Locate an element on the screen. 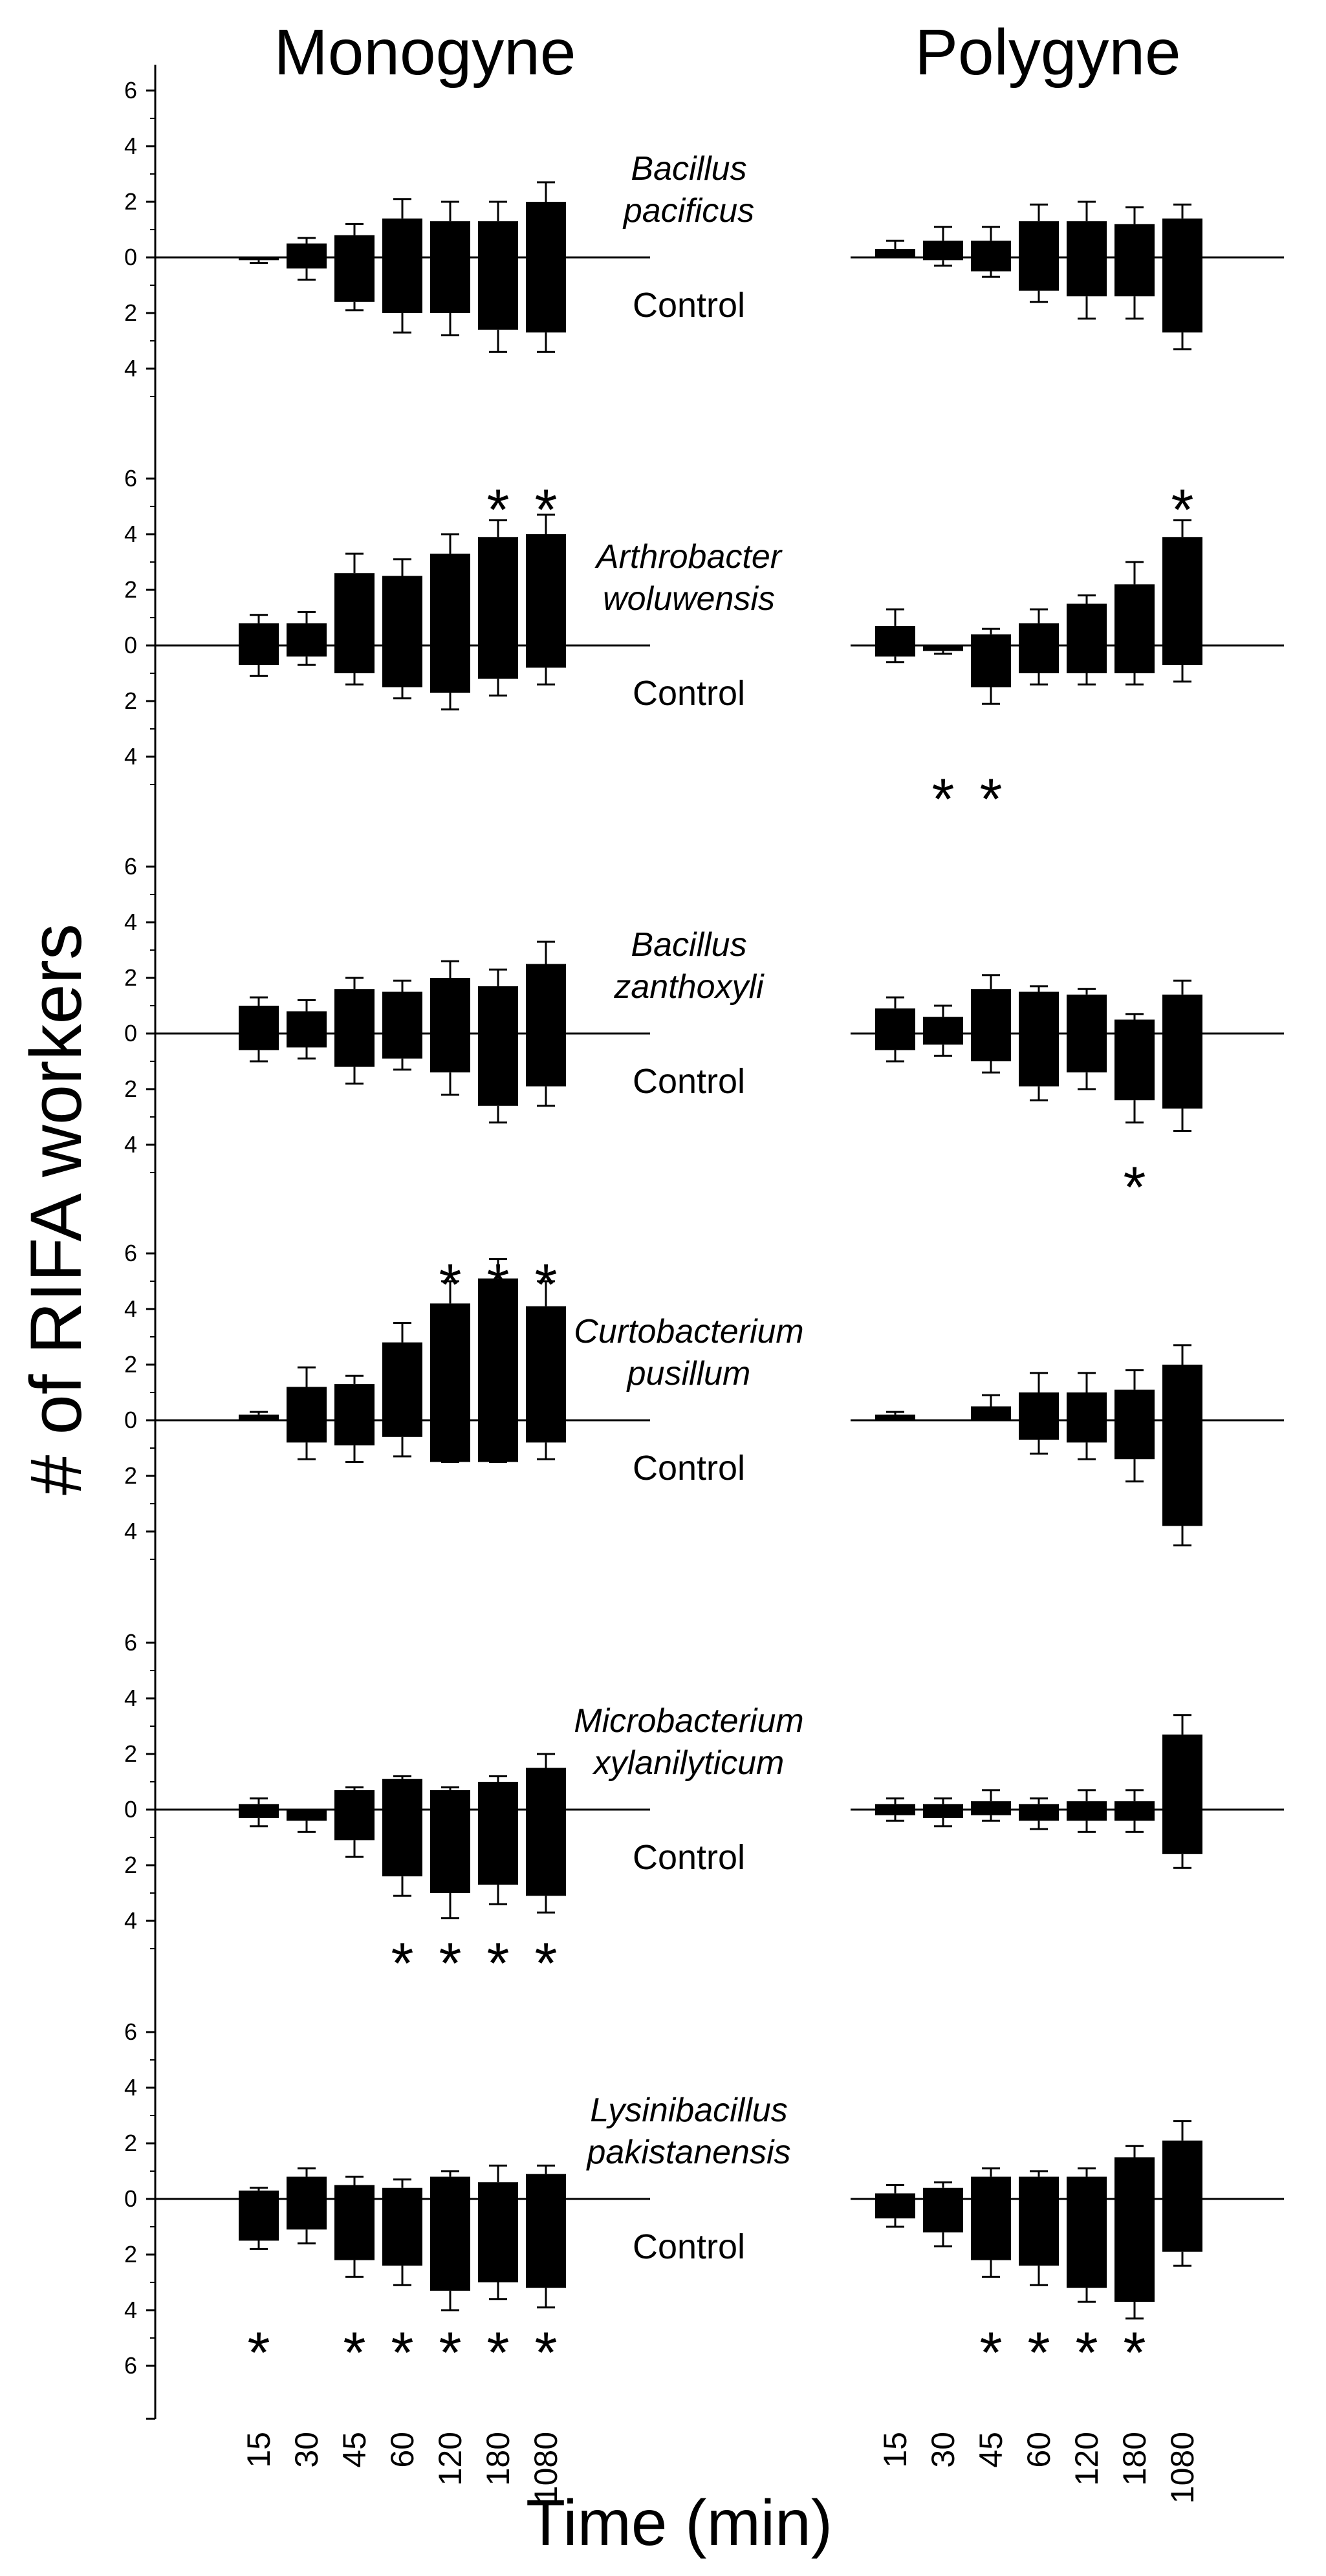 Image resolution: width=1326 pixels, height=2576 pixels. bacterium-genus-label: Bacillus is located at coordinates (688, 945).